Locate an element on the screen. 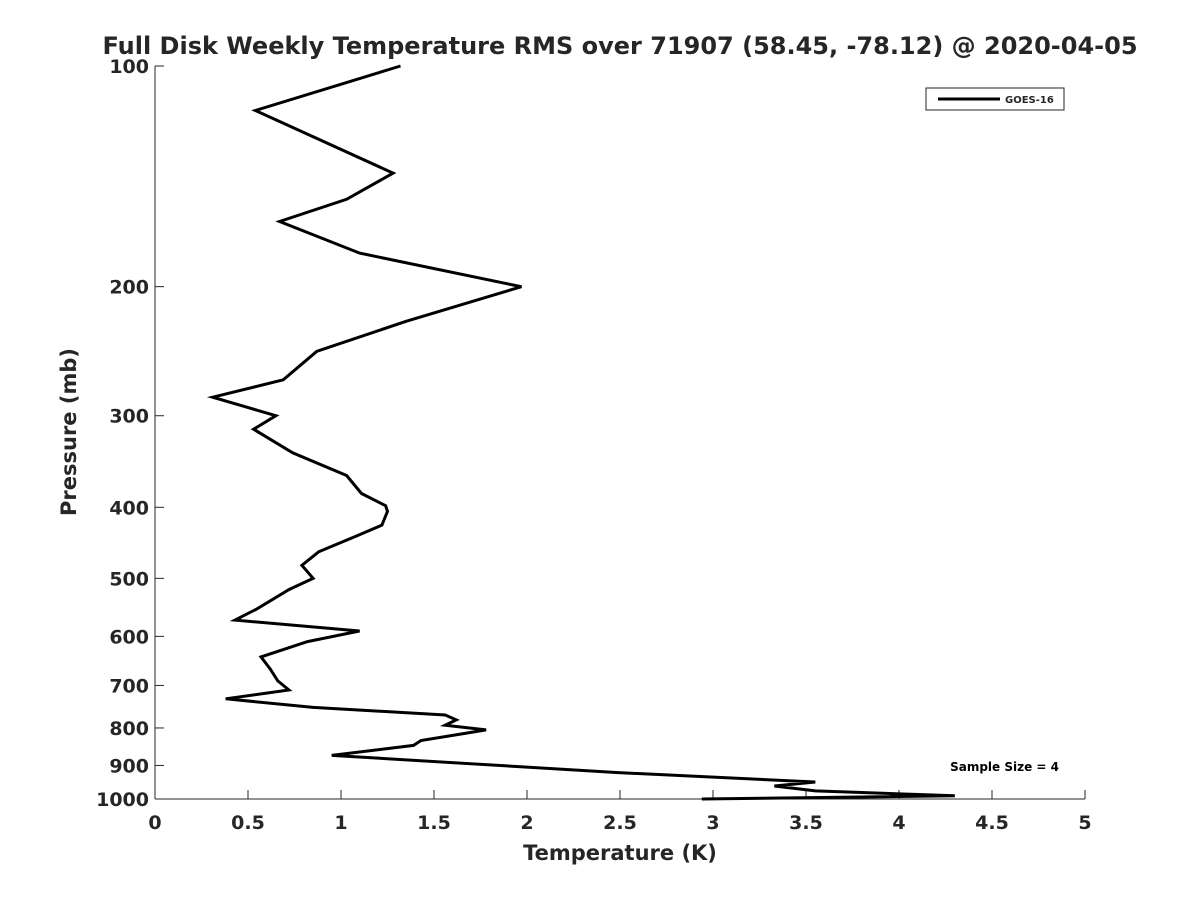 Image resolution: width=1200 pixels, height=900 pixels. y-ticks: 100 200 300 400 500 600 700 800 900 1000 is located at coordinates (130, 433).